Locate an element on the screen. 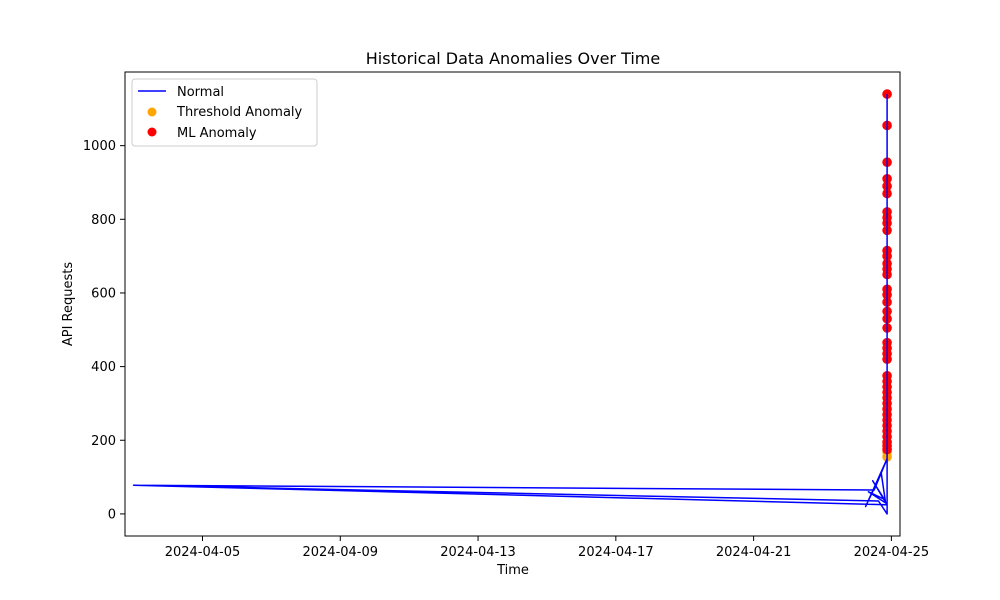 The height and width of the screenshot is (600, 1000). y-tick-label: 800 is located at coordinates (103, 220).